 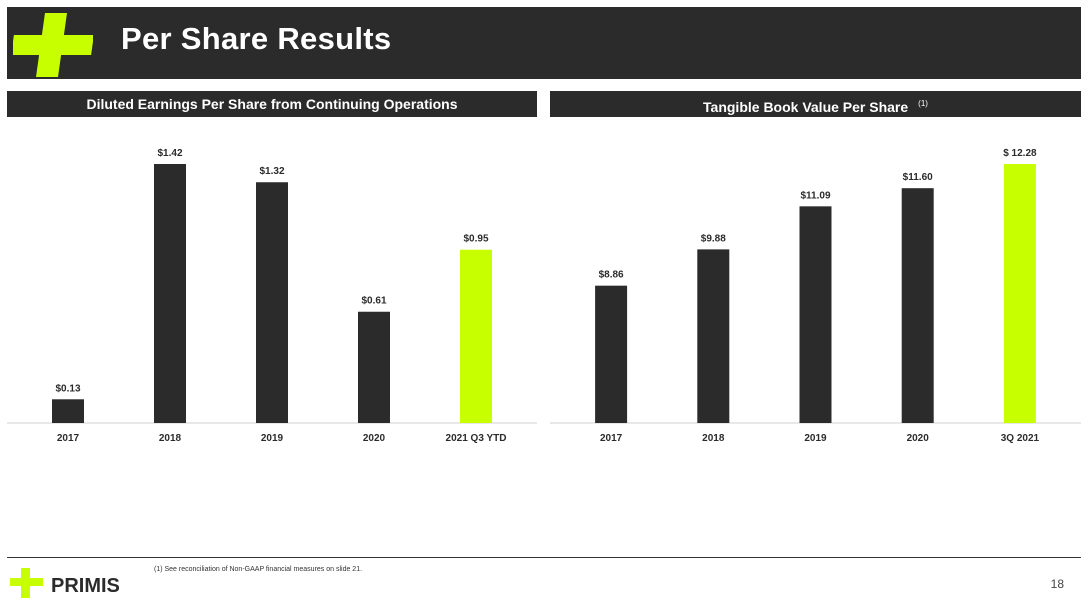 What do you see at coordinates (815, 438) in the screenshot?
I see `tbv-category-label: 2019` at bounding box center [815, 438].